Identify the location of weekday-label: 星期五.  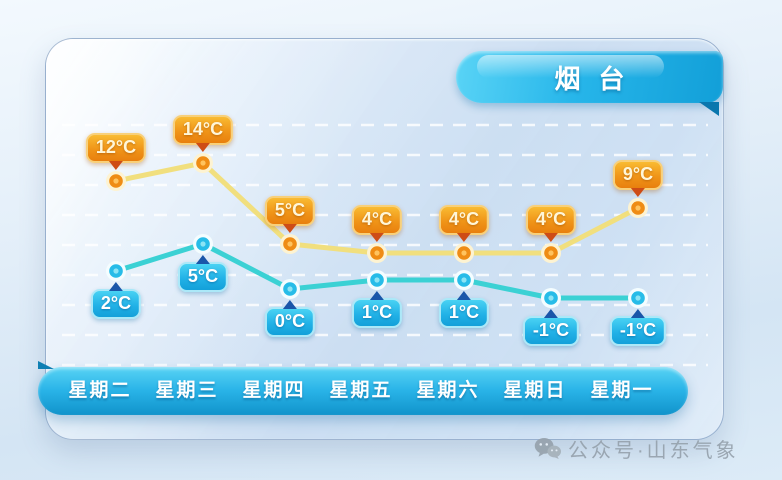
(361, 390).